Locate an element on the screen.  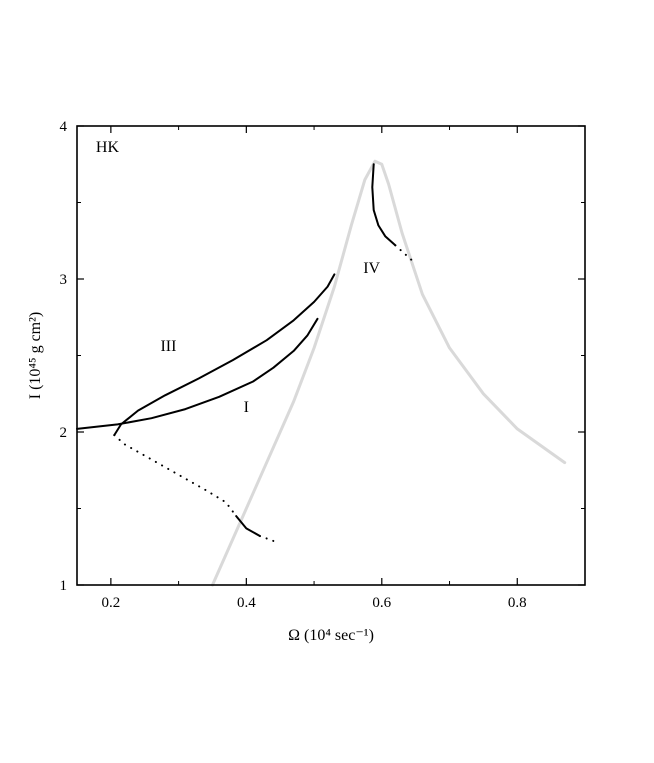
annotation-label: III is located at coordinates (168, 346).